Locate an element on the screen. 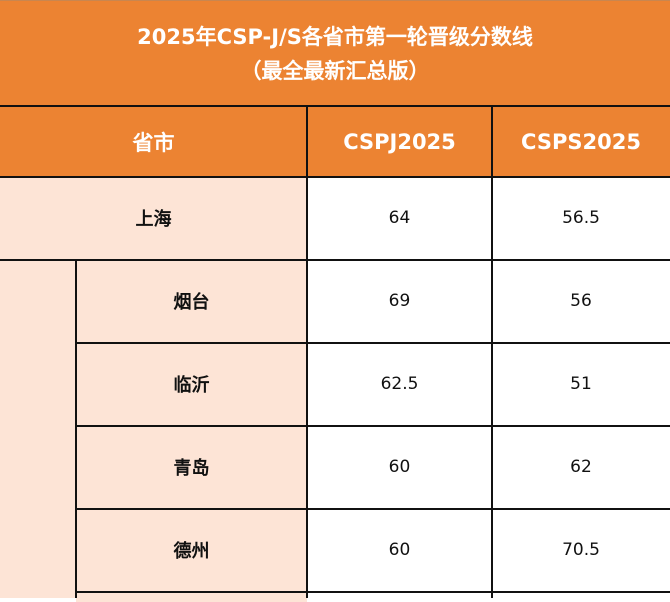 This screenshot has height=602, width=670. table-row-csps: 56 is located at coordinates (581, 301).